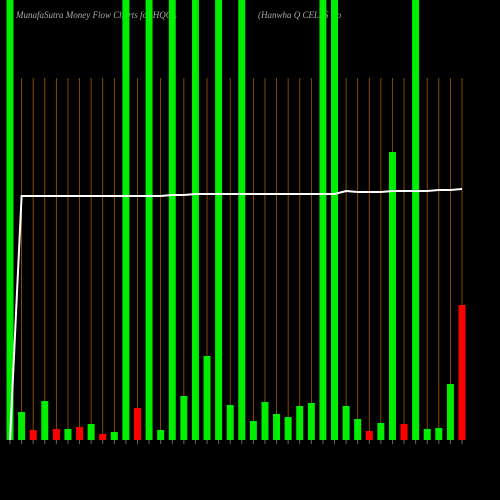 The image size is (500, 500). What do you see at coordinates (96, 15) in the screenshot?
I see `chart-title: MunafaSutra Money Flow Charts for HQCL` at bounding box center [96, 15].